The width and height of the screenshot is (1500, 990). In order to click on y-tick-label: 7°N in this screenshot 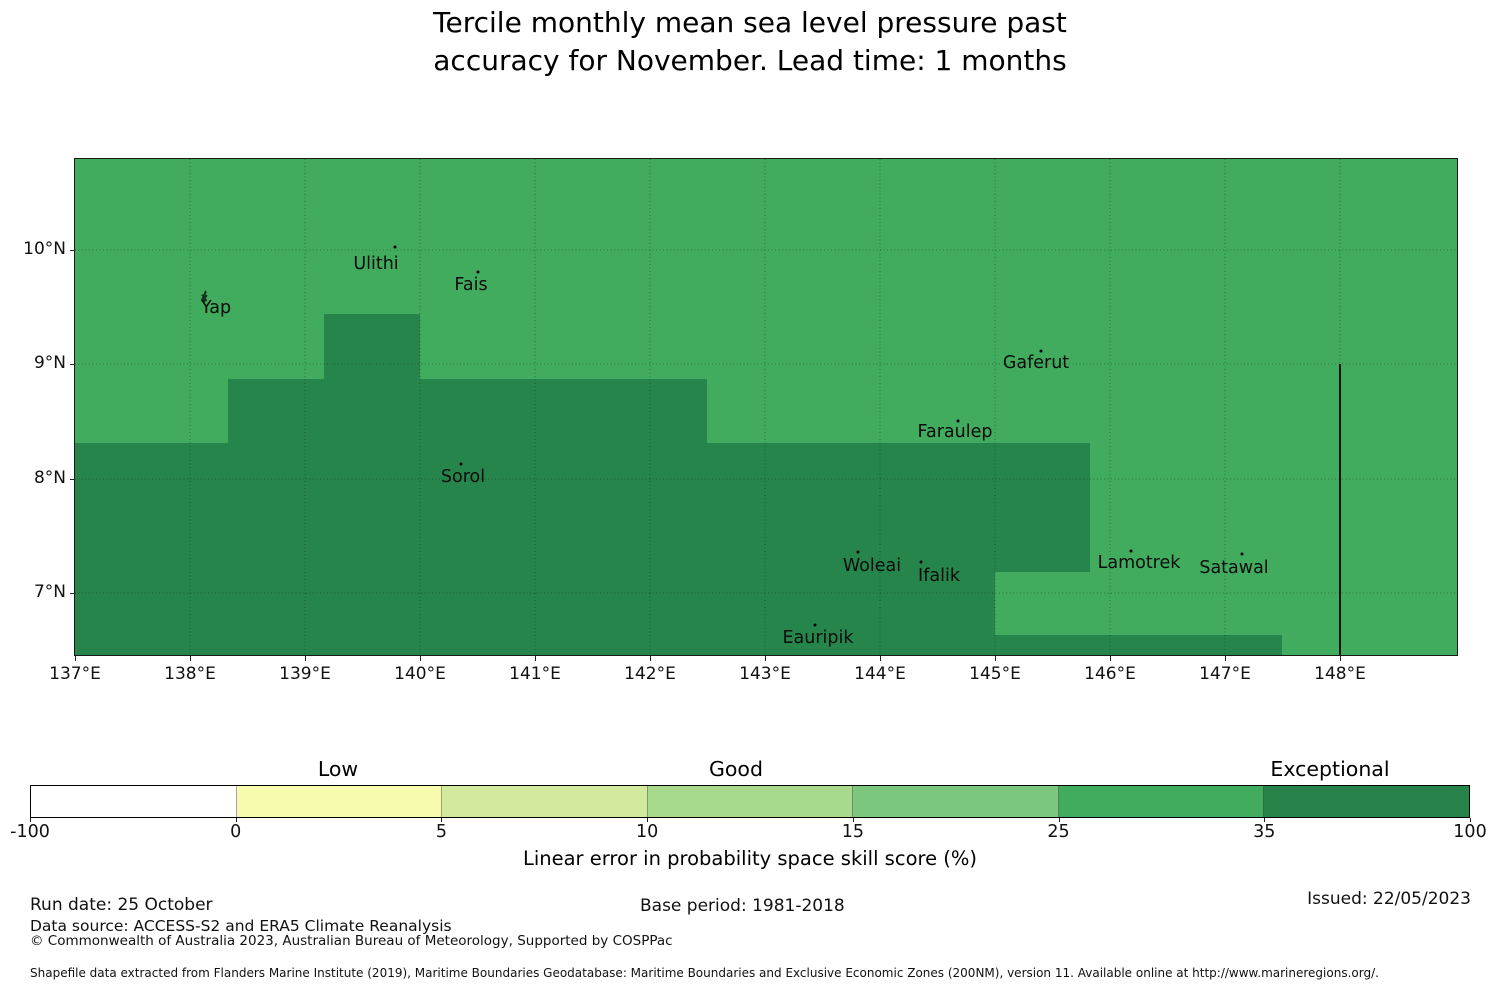, I will do `click(49, 592)`.